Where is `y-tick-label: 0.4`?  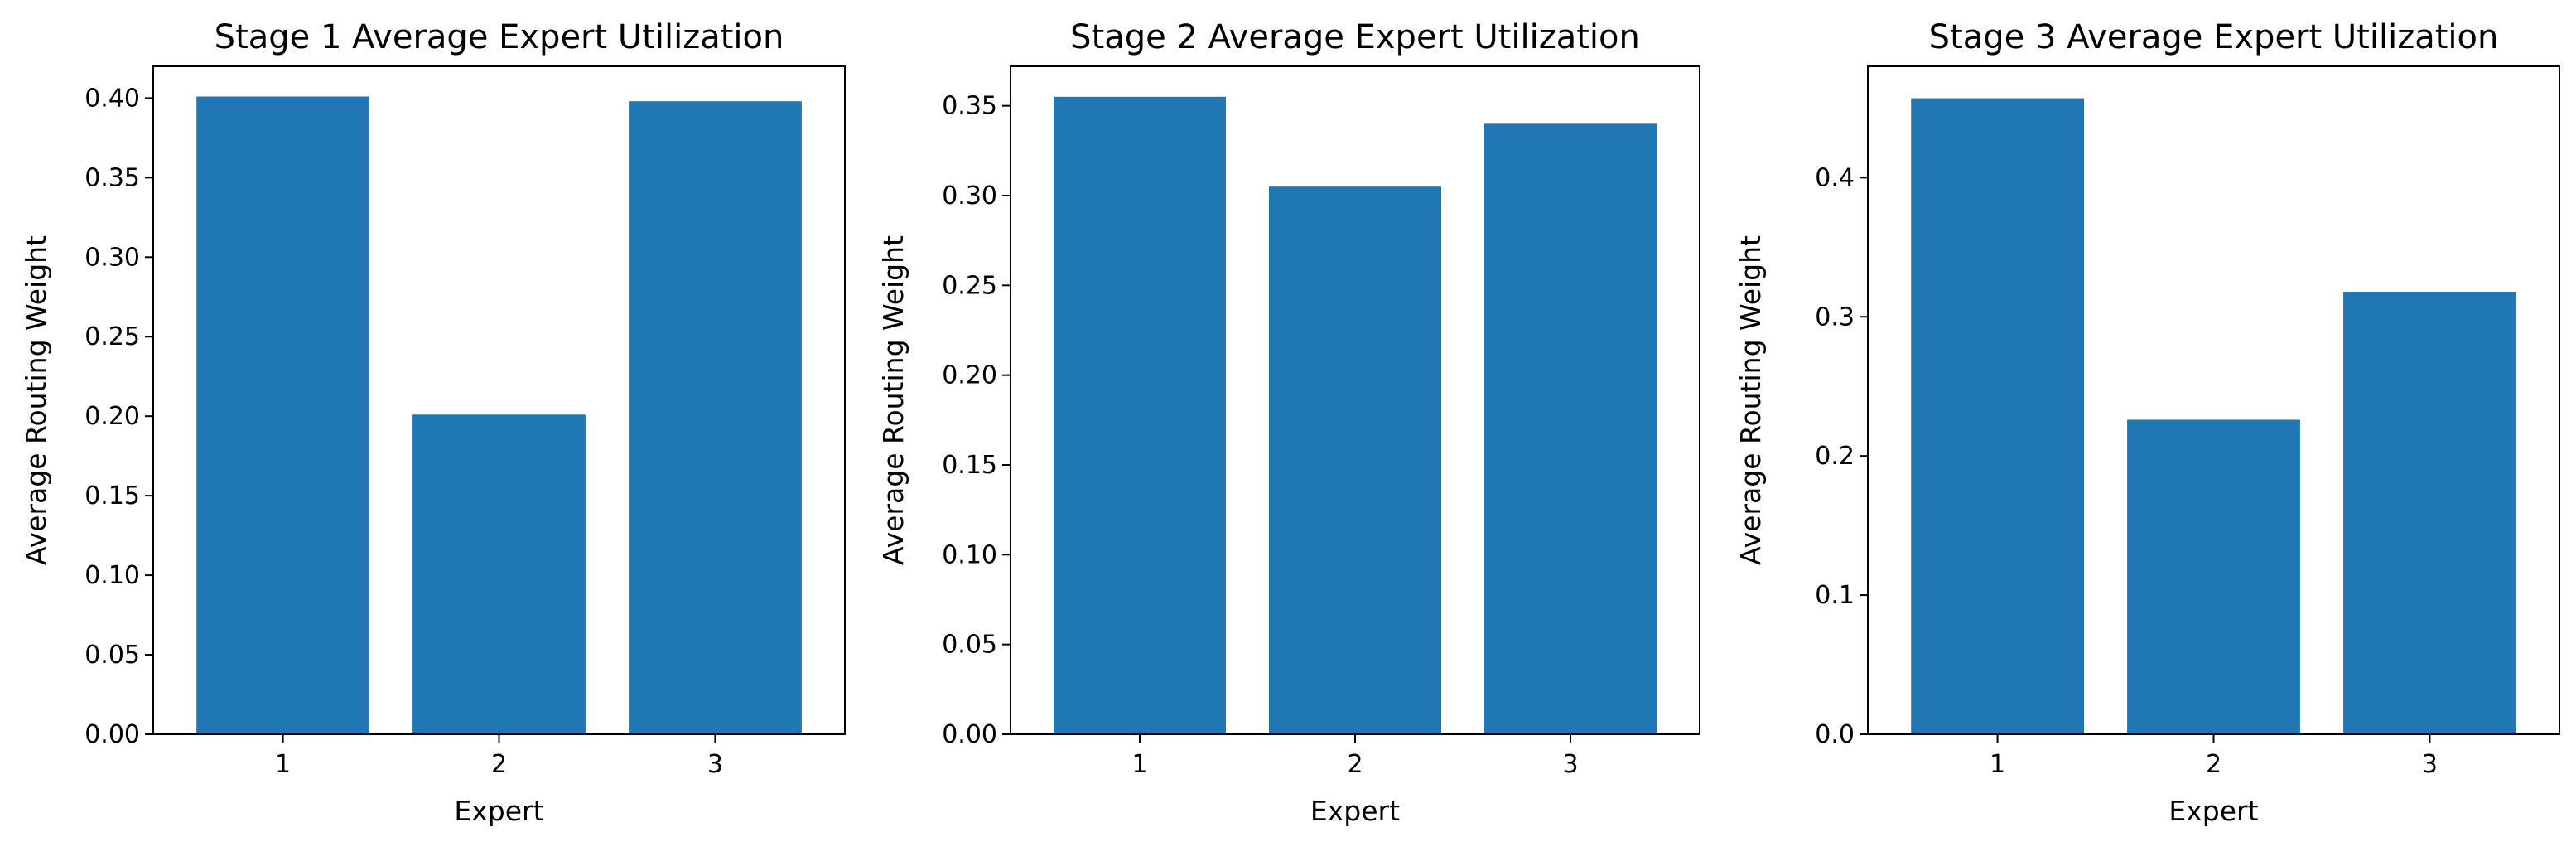 y-tick-label: 0.4 is located at coordinates (1835, 177).